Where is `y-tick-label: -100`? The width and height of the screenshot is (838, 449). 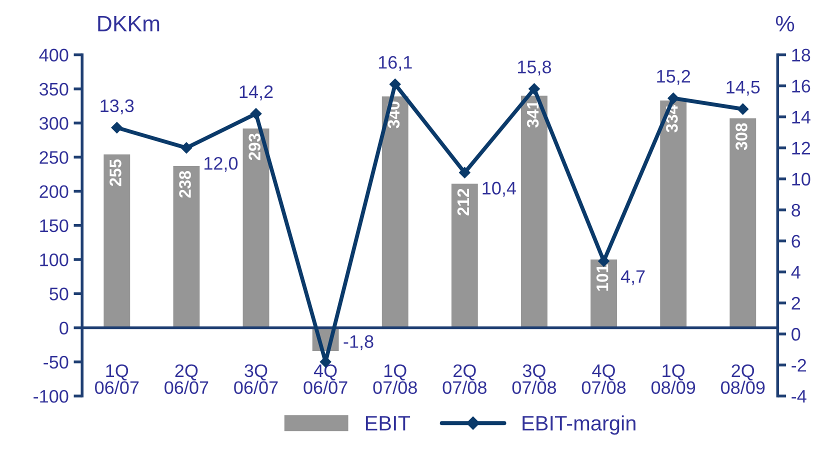
y-tick-label: -100 is located at coordinates (51, 396).